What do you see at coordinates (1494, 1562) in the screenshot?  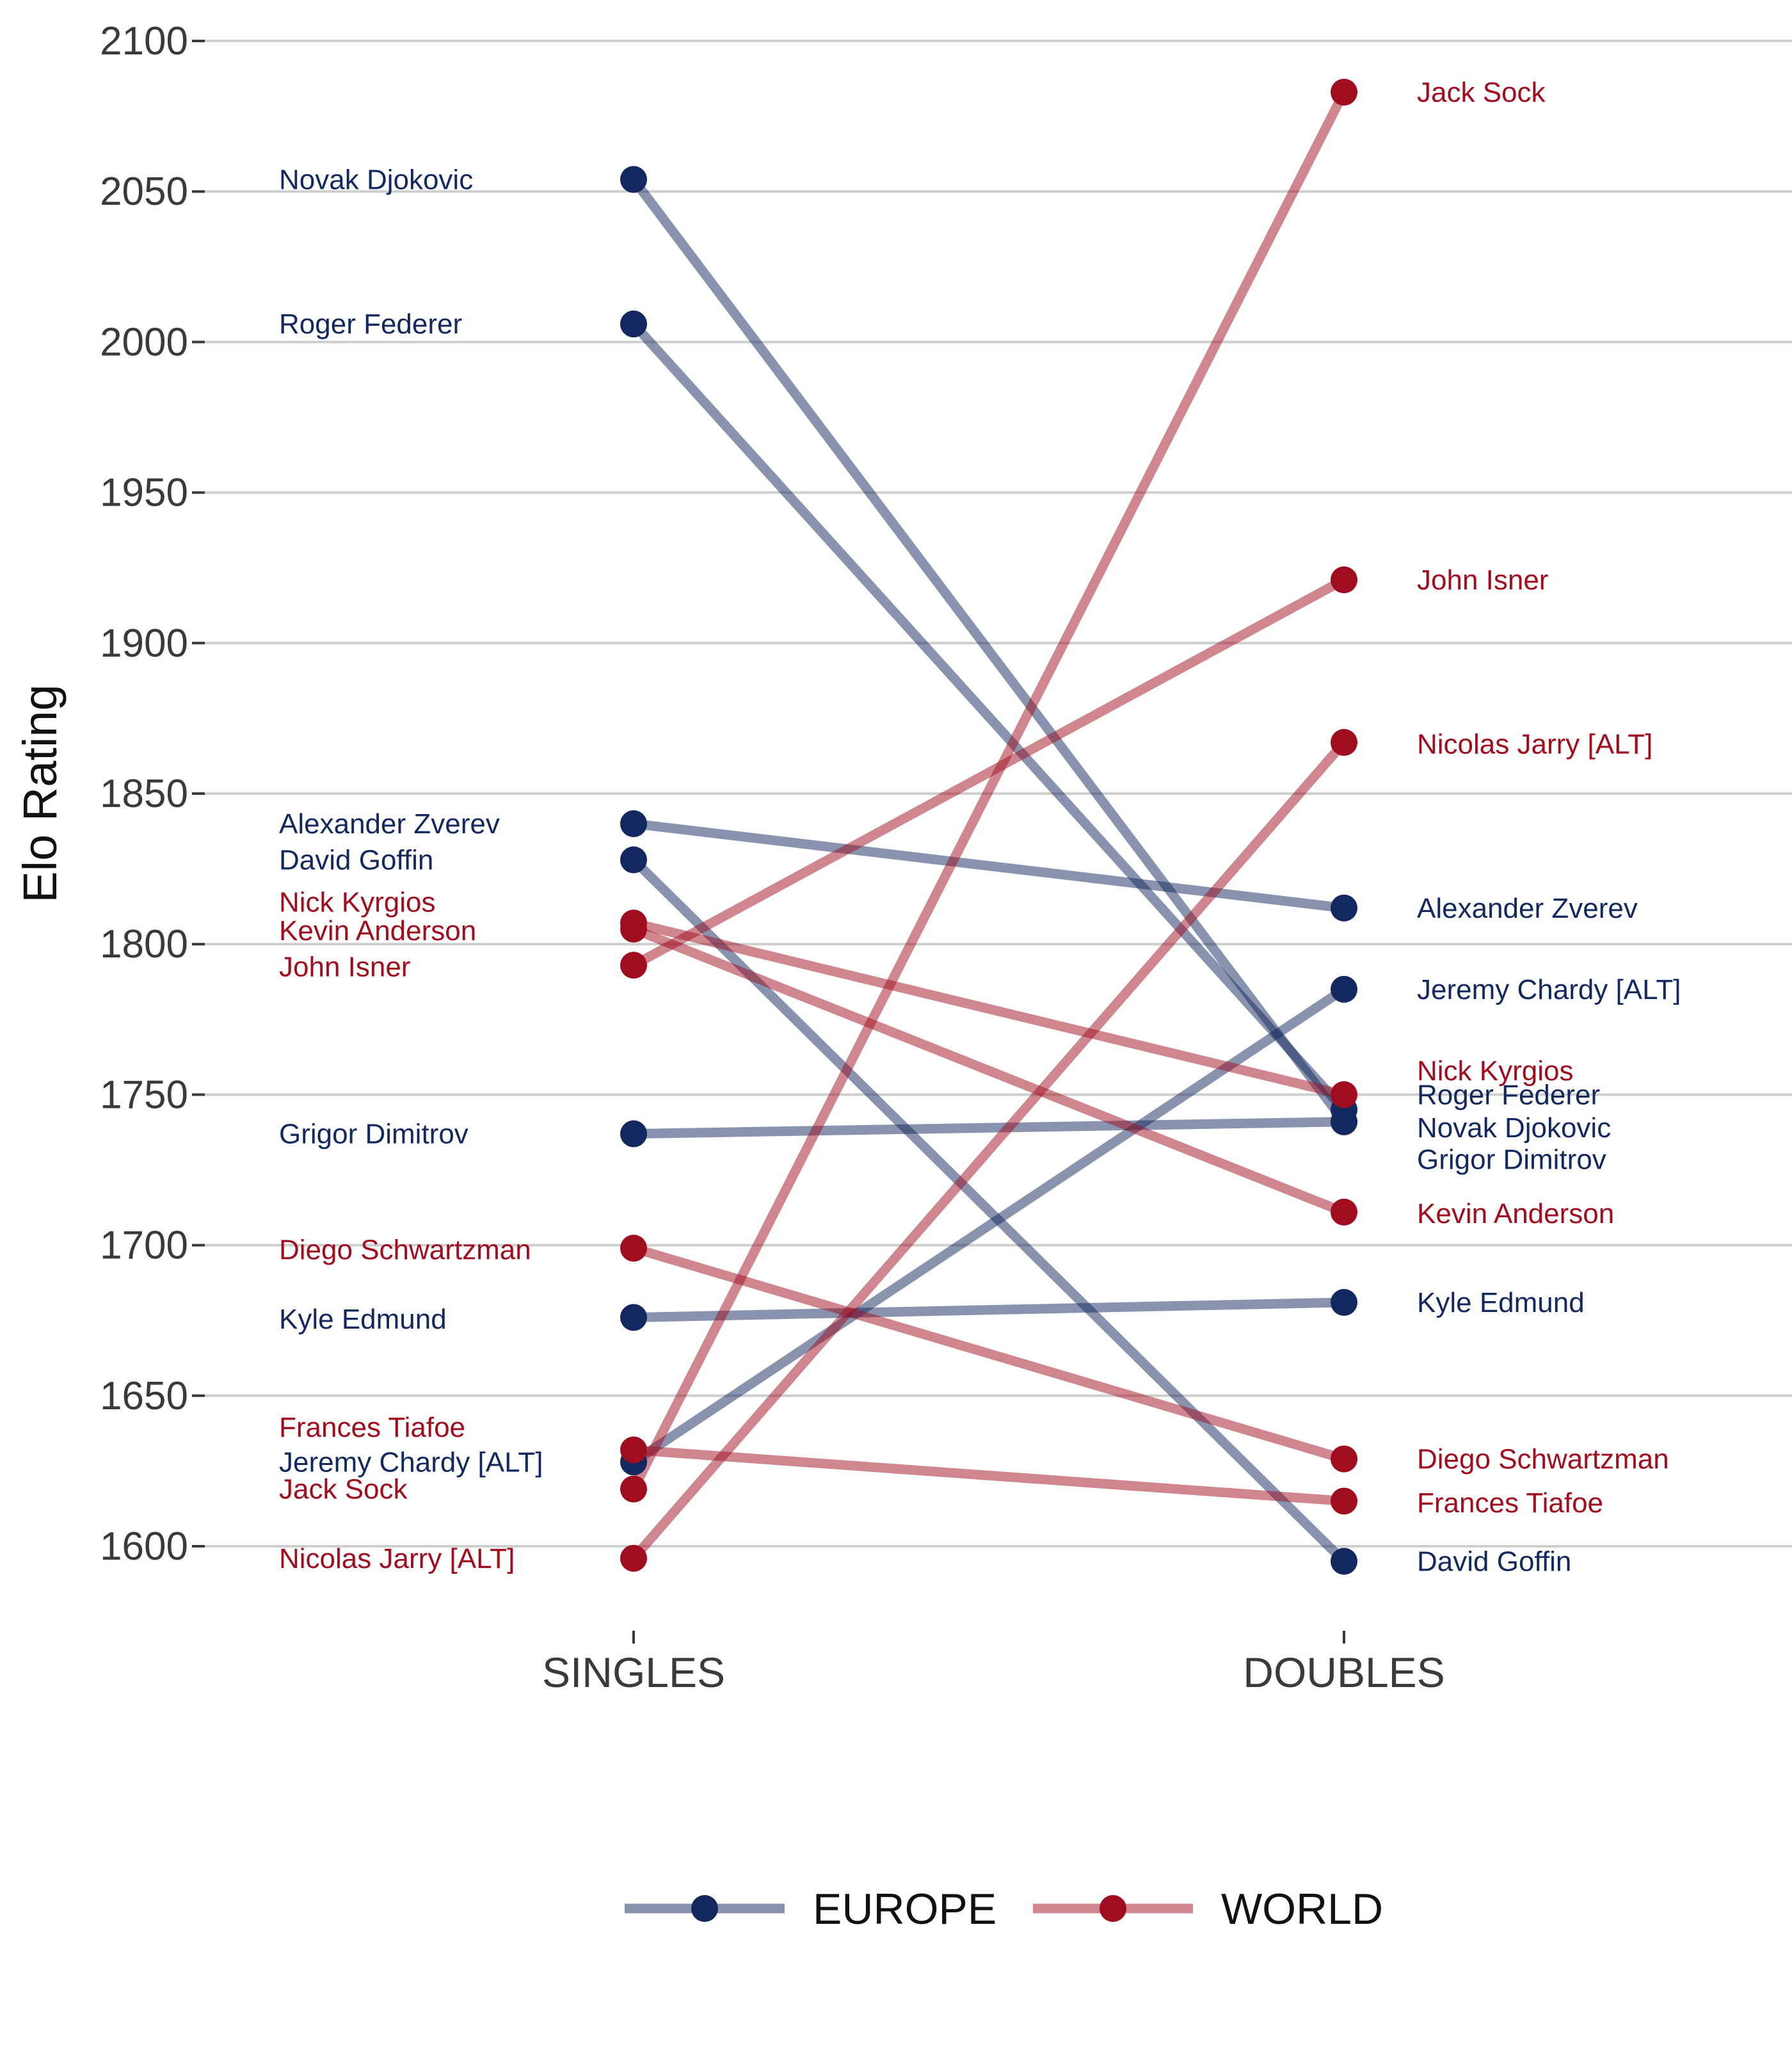 I see `label-doubles-david-goffin: David Goffin` at bounding box center [1494, 1562].